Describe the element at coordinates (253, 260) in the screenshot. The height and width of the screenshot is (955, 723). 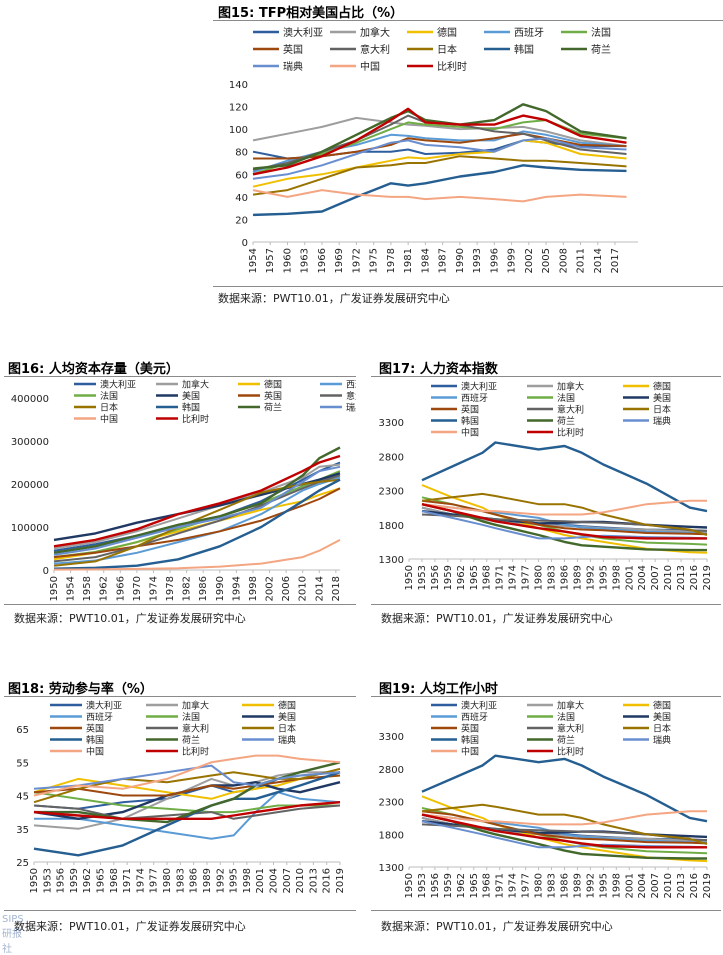
I see `x-tick-label: 1954` at that location.